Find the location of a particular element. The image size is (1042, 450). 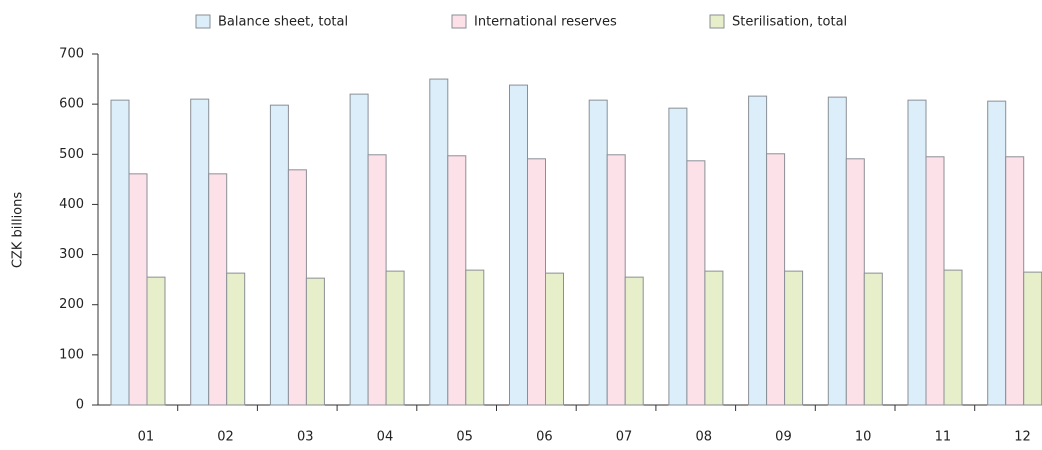

legend-label: International reserves is located at coordinates (545, 22).